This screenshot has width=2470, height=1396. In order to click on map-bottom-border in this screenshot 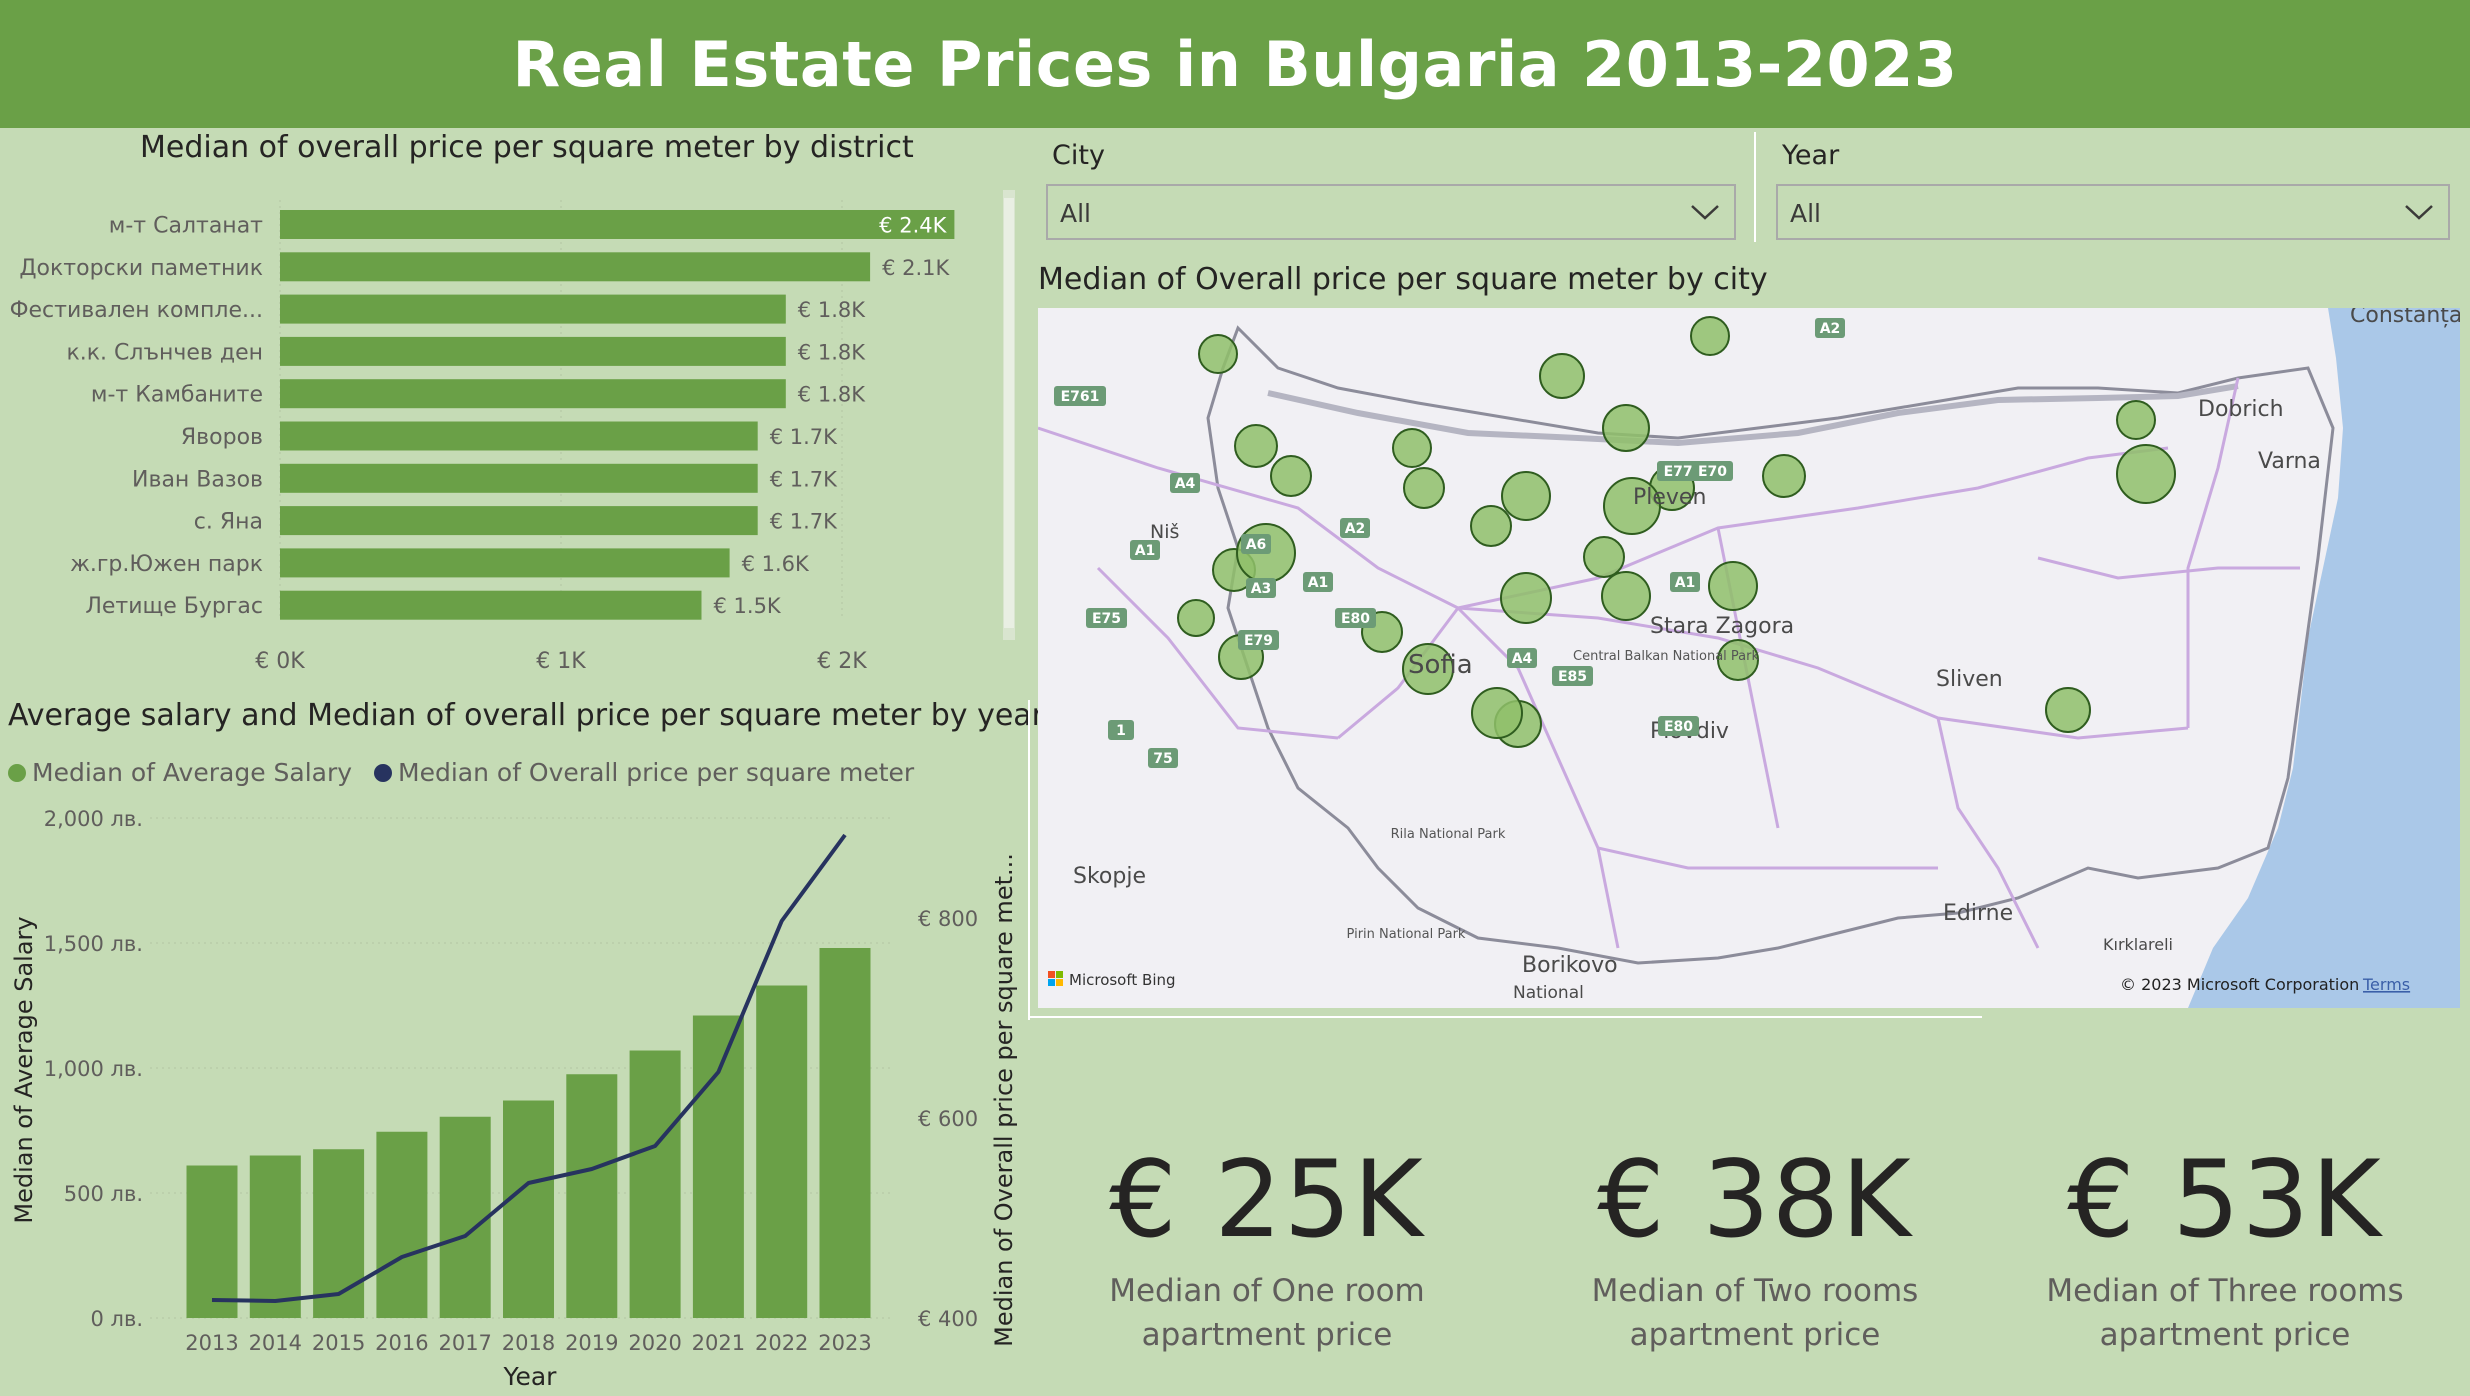, I will do `click(1505, 1017)`.